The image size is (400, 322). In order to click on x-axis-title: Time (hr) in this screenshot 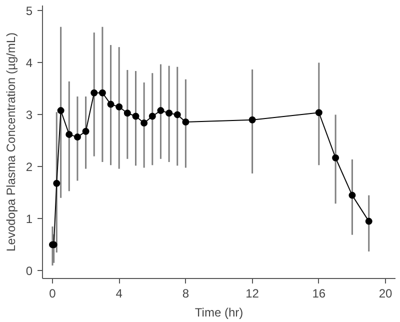, I will do `click(219, 313)`.